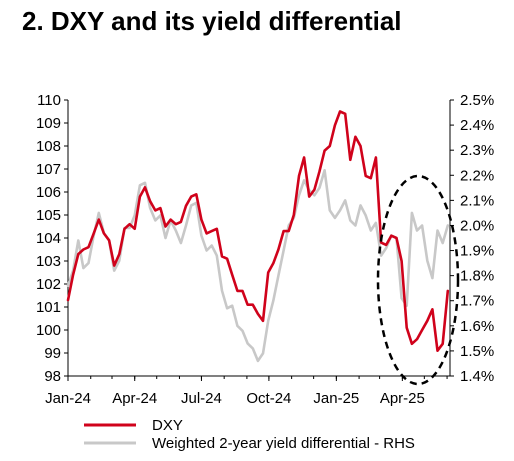  What do you see at coordinates (212, 21) in the screenshot?
I see `chart-title: 2. DXY and its yield differential` at bounding box center [212, 21].